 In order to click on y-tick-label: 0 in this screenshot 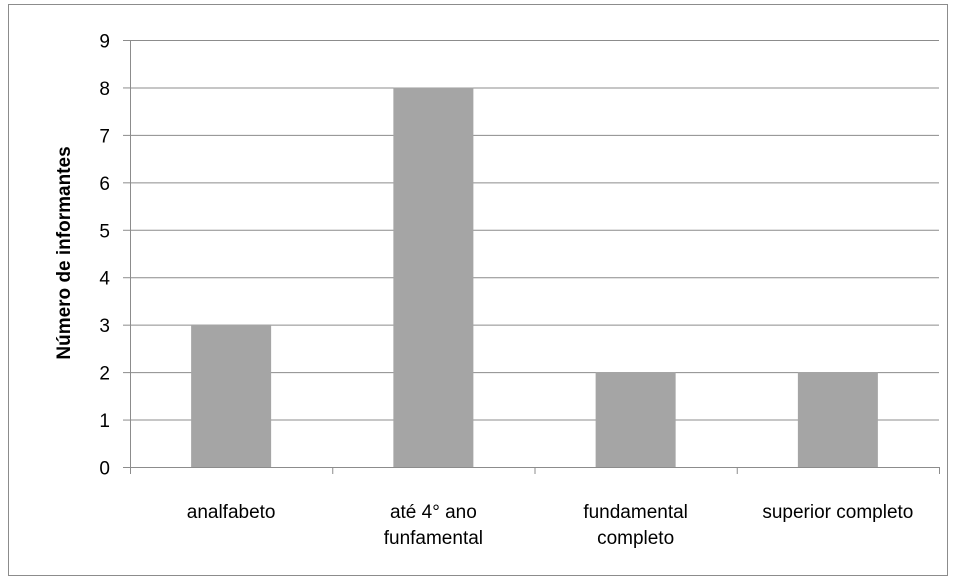, I will do `click(104, 469)`.